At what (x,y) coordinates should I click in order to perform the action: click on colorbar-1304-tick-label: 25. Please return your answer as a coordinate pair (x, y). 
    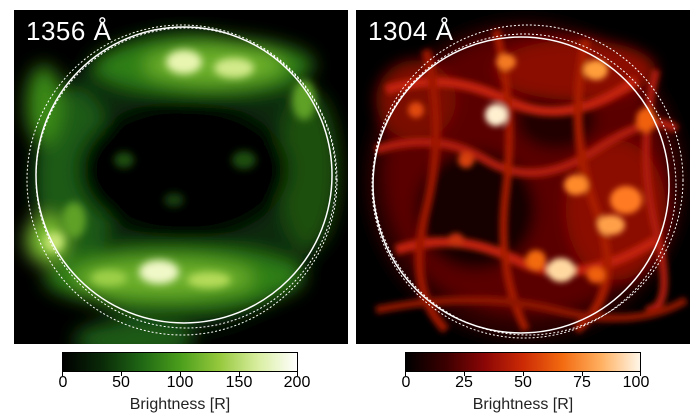
    Looking at the image, I should click on (464, 382).